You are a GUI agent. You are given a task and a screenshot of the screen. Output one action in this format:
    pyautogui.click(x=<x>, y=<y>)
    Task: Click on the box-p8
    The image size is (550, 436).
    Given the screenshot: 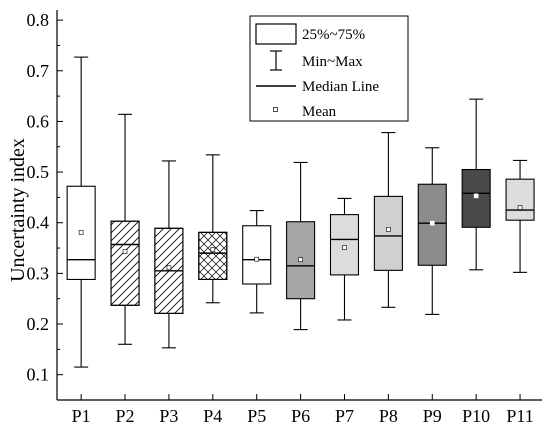 What is the action you would take?
    pyautogui.click(x=388, y=220)
    